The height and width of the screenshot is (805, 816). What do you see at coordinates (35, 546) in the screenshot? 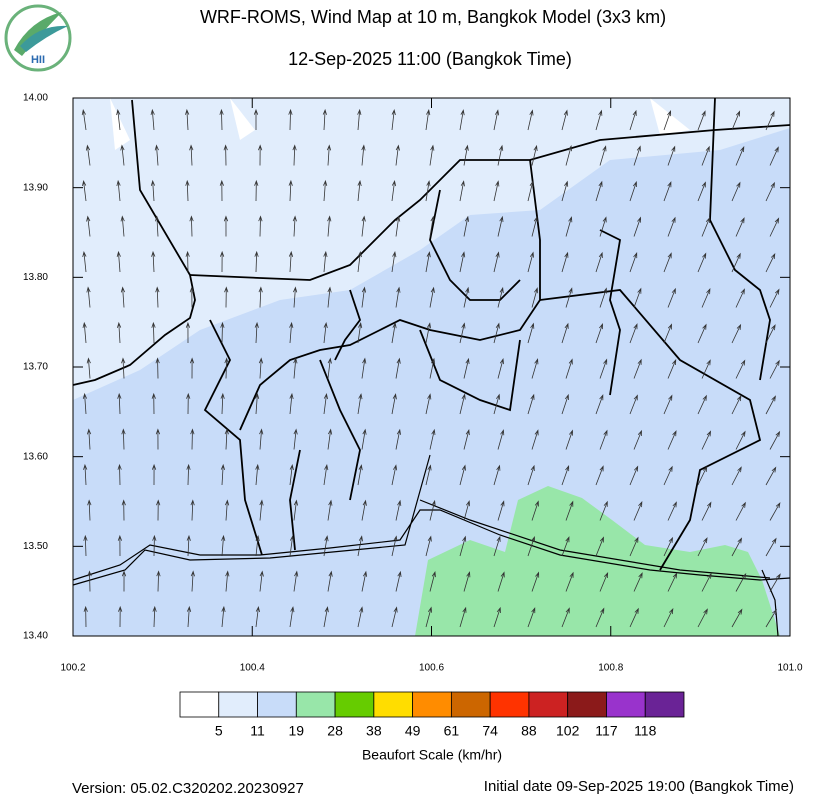
I see `y-tick-label: 13.50` at bounding box center [35, 546].